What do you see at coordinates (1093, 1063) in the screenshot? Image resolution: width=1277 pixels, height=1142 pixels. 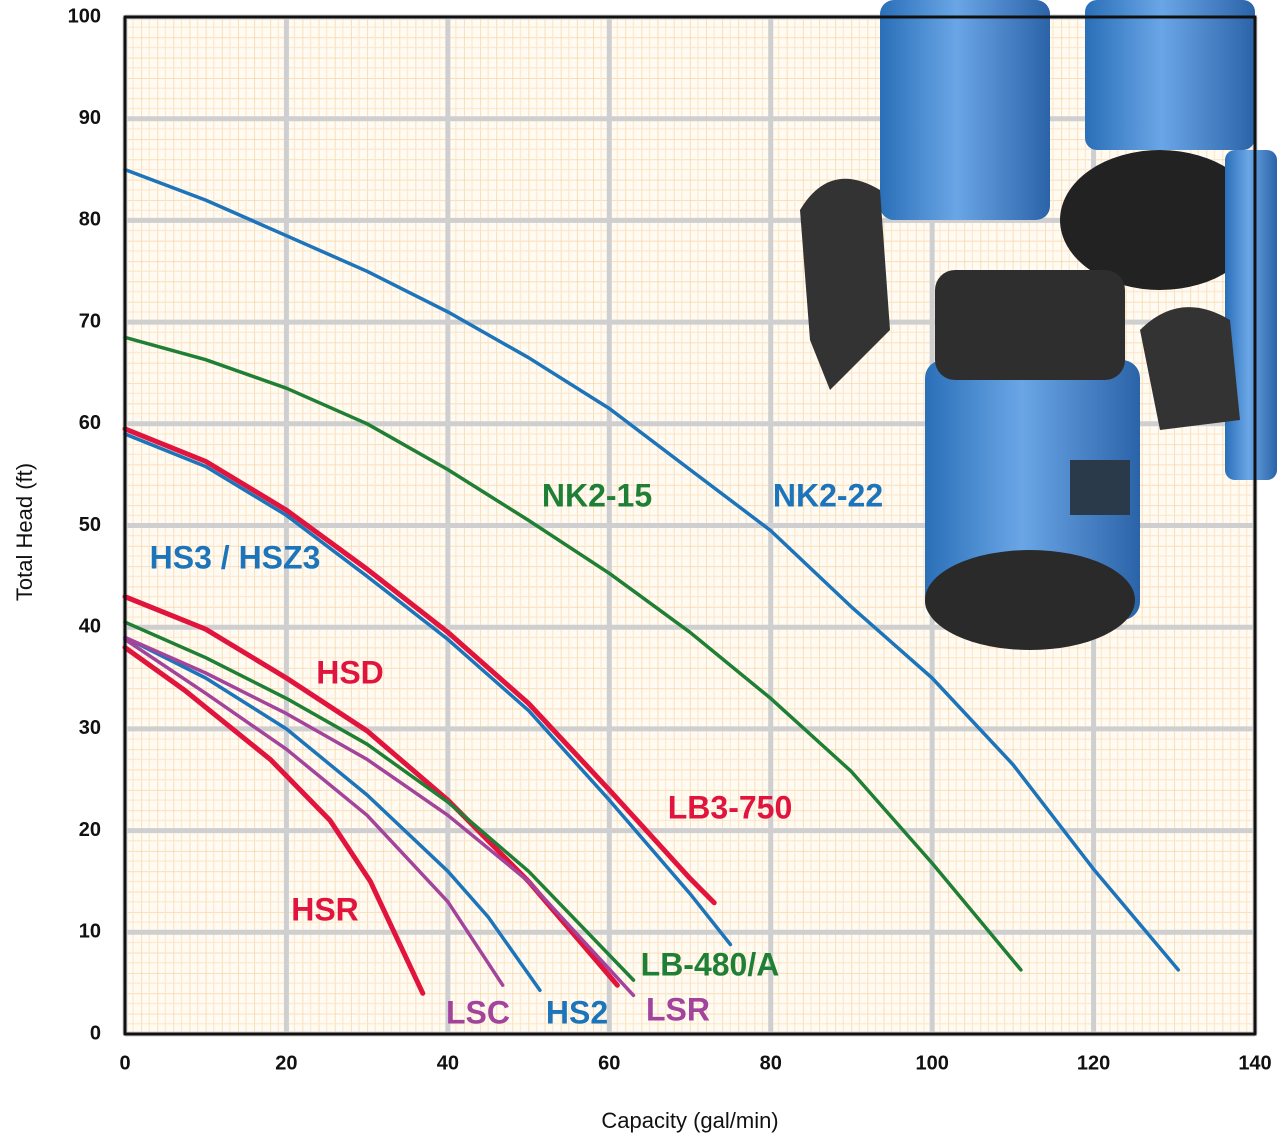 I see `x-tick-label: 120` at bounding box center [1093, 1063].